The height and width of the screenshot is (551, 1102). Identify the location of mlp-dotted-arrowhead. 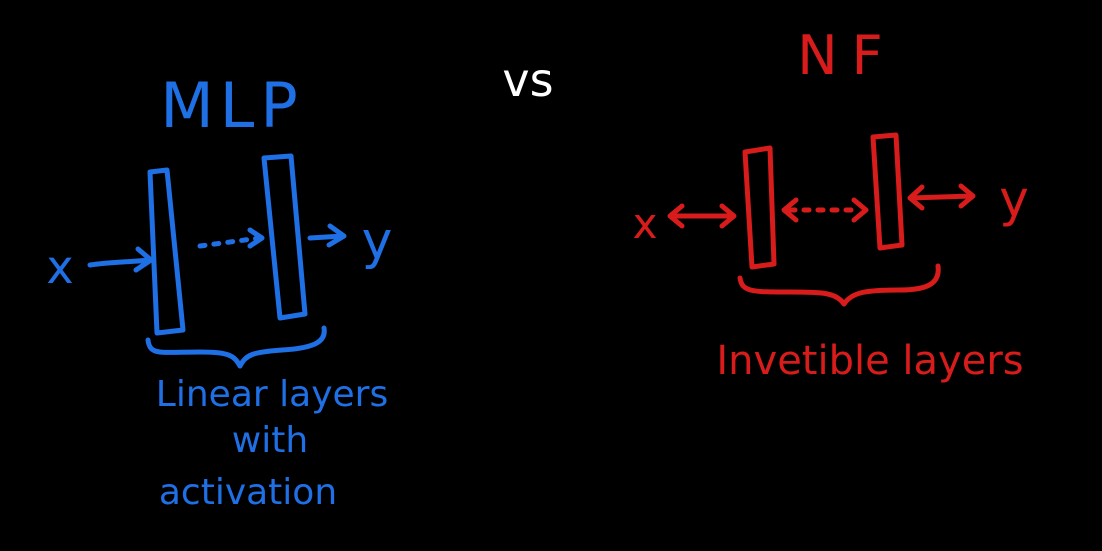
(256, 238).